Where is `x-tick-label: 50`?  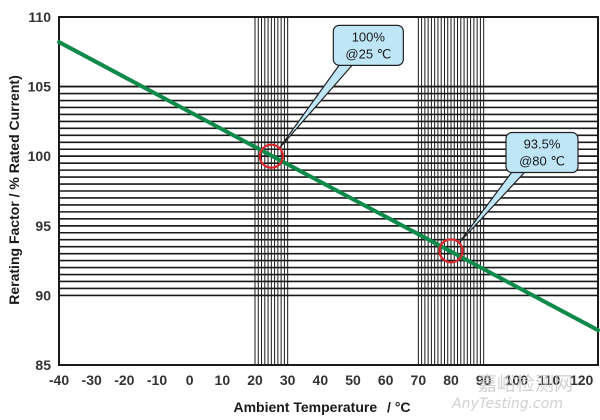 x-tick-label: 50 is located at coordinates (353, 380).